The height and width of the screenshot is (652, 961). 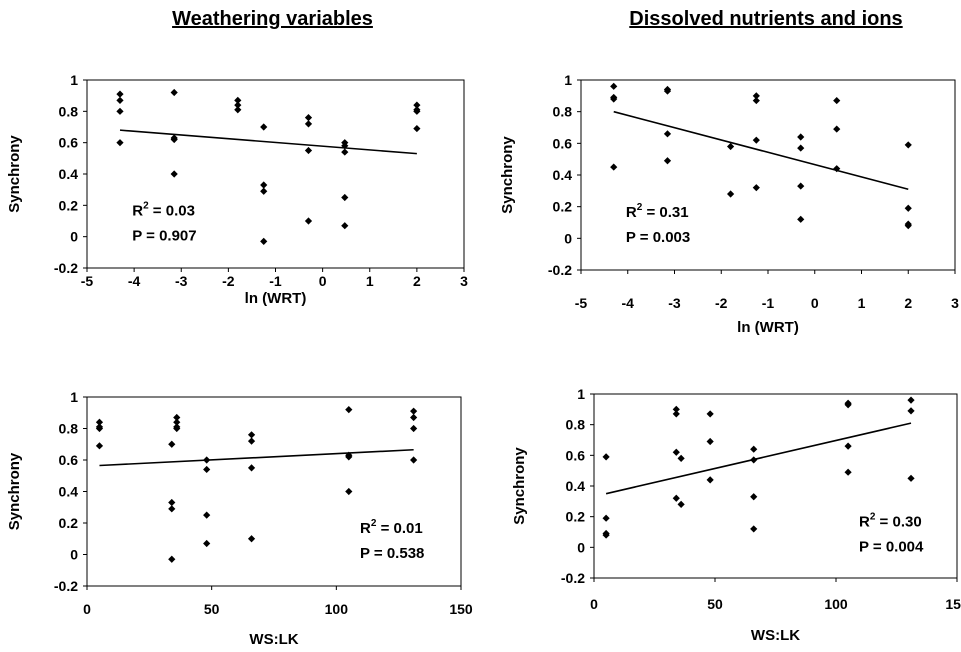 What do you see at coordinates (417, 281) in the screenshot?
I see `x-tick-label: 2` at bounding box center [417, 281].